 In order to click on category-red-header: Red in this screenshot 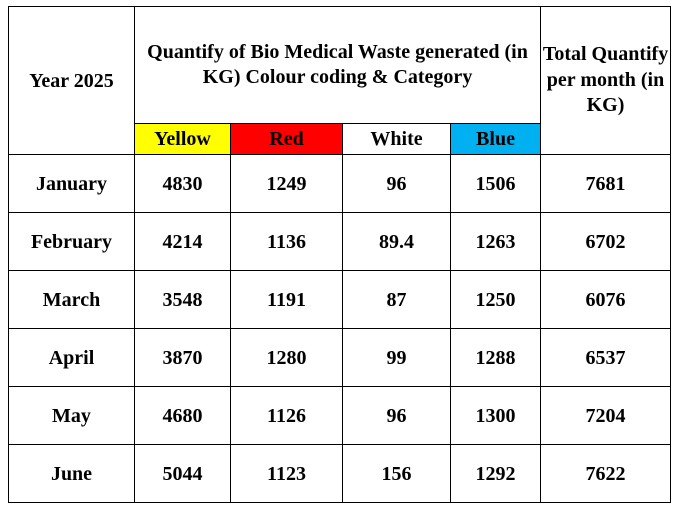, I will do `click(286, 139)`.